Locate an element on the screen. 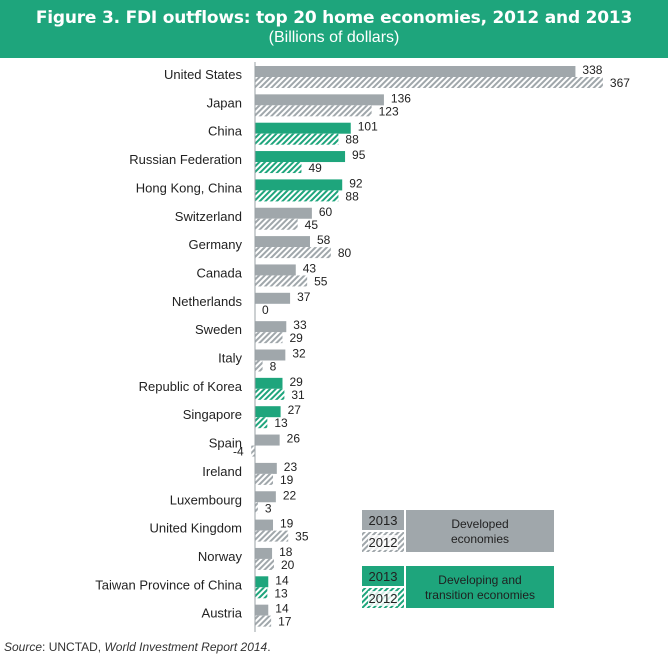 This screenshot has width=668, height=672. category-label: Singapore is located at coordinates (212, 414).